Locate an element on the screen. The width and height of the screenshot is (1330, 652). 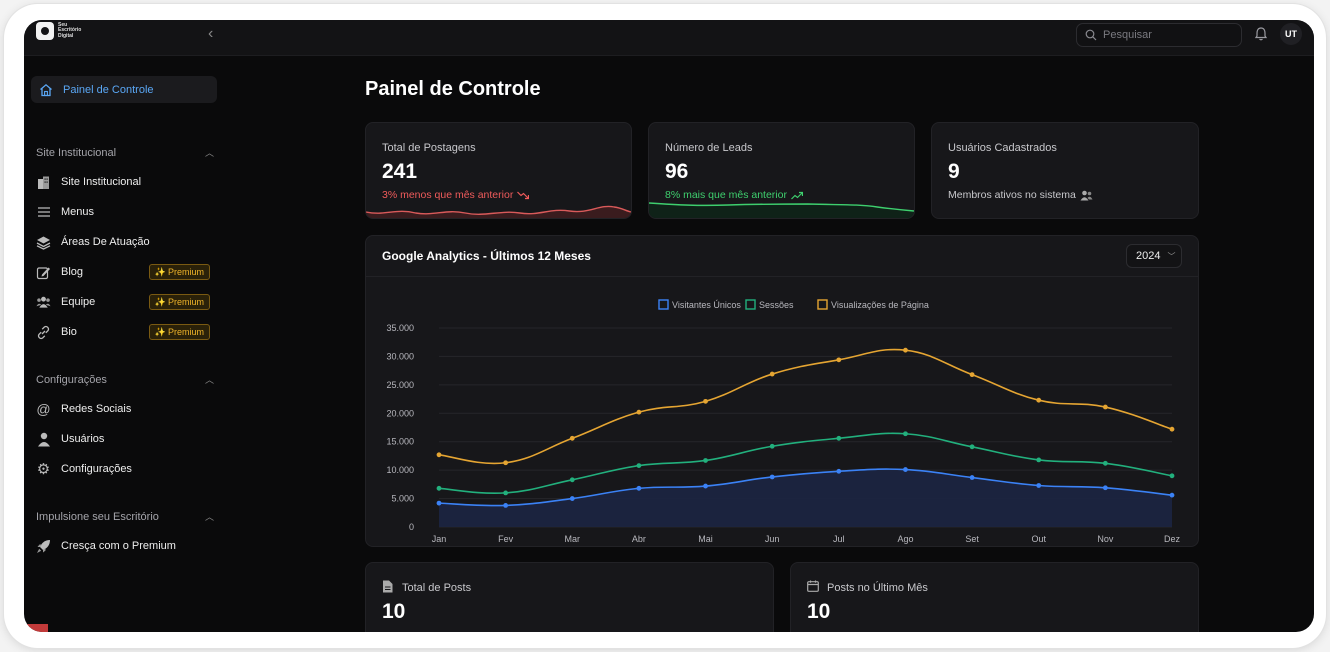
sidebar-item-menus: Menus is located at coordinates (125, 212).